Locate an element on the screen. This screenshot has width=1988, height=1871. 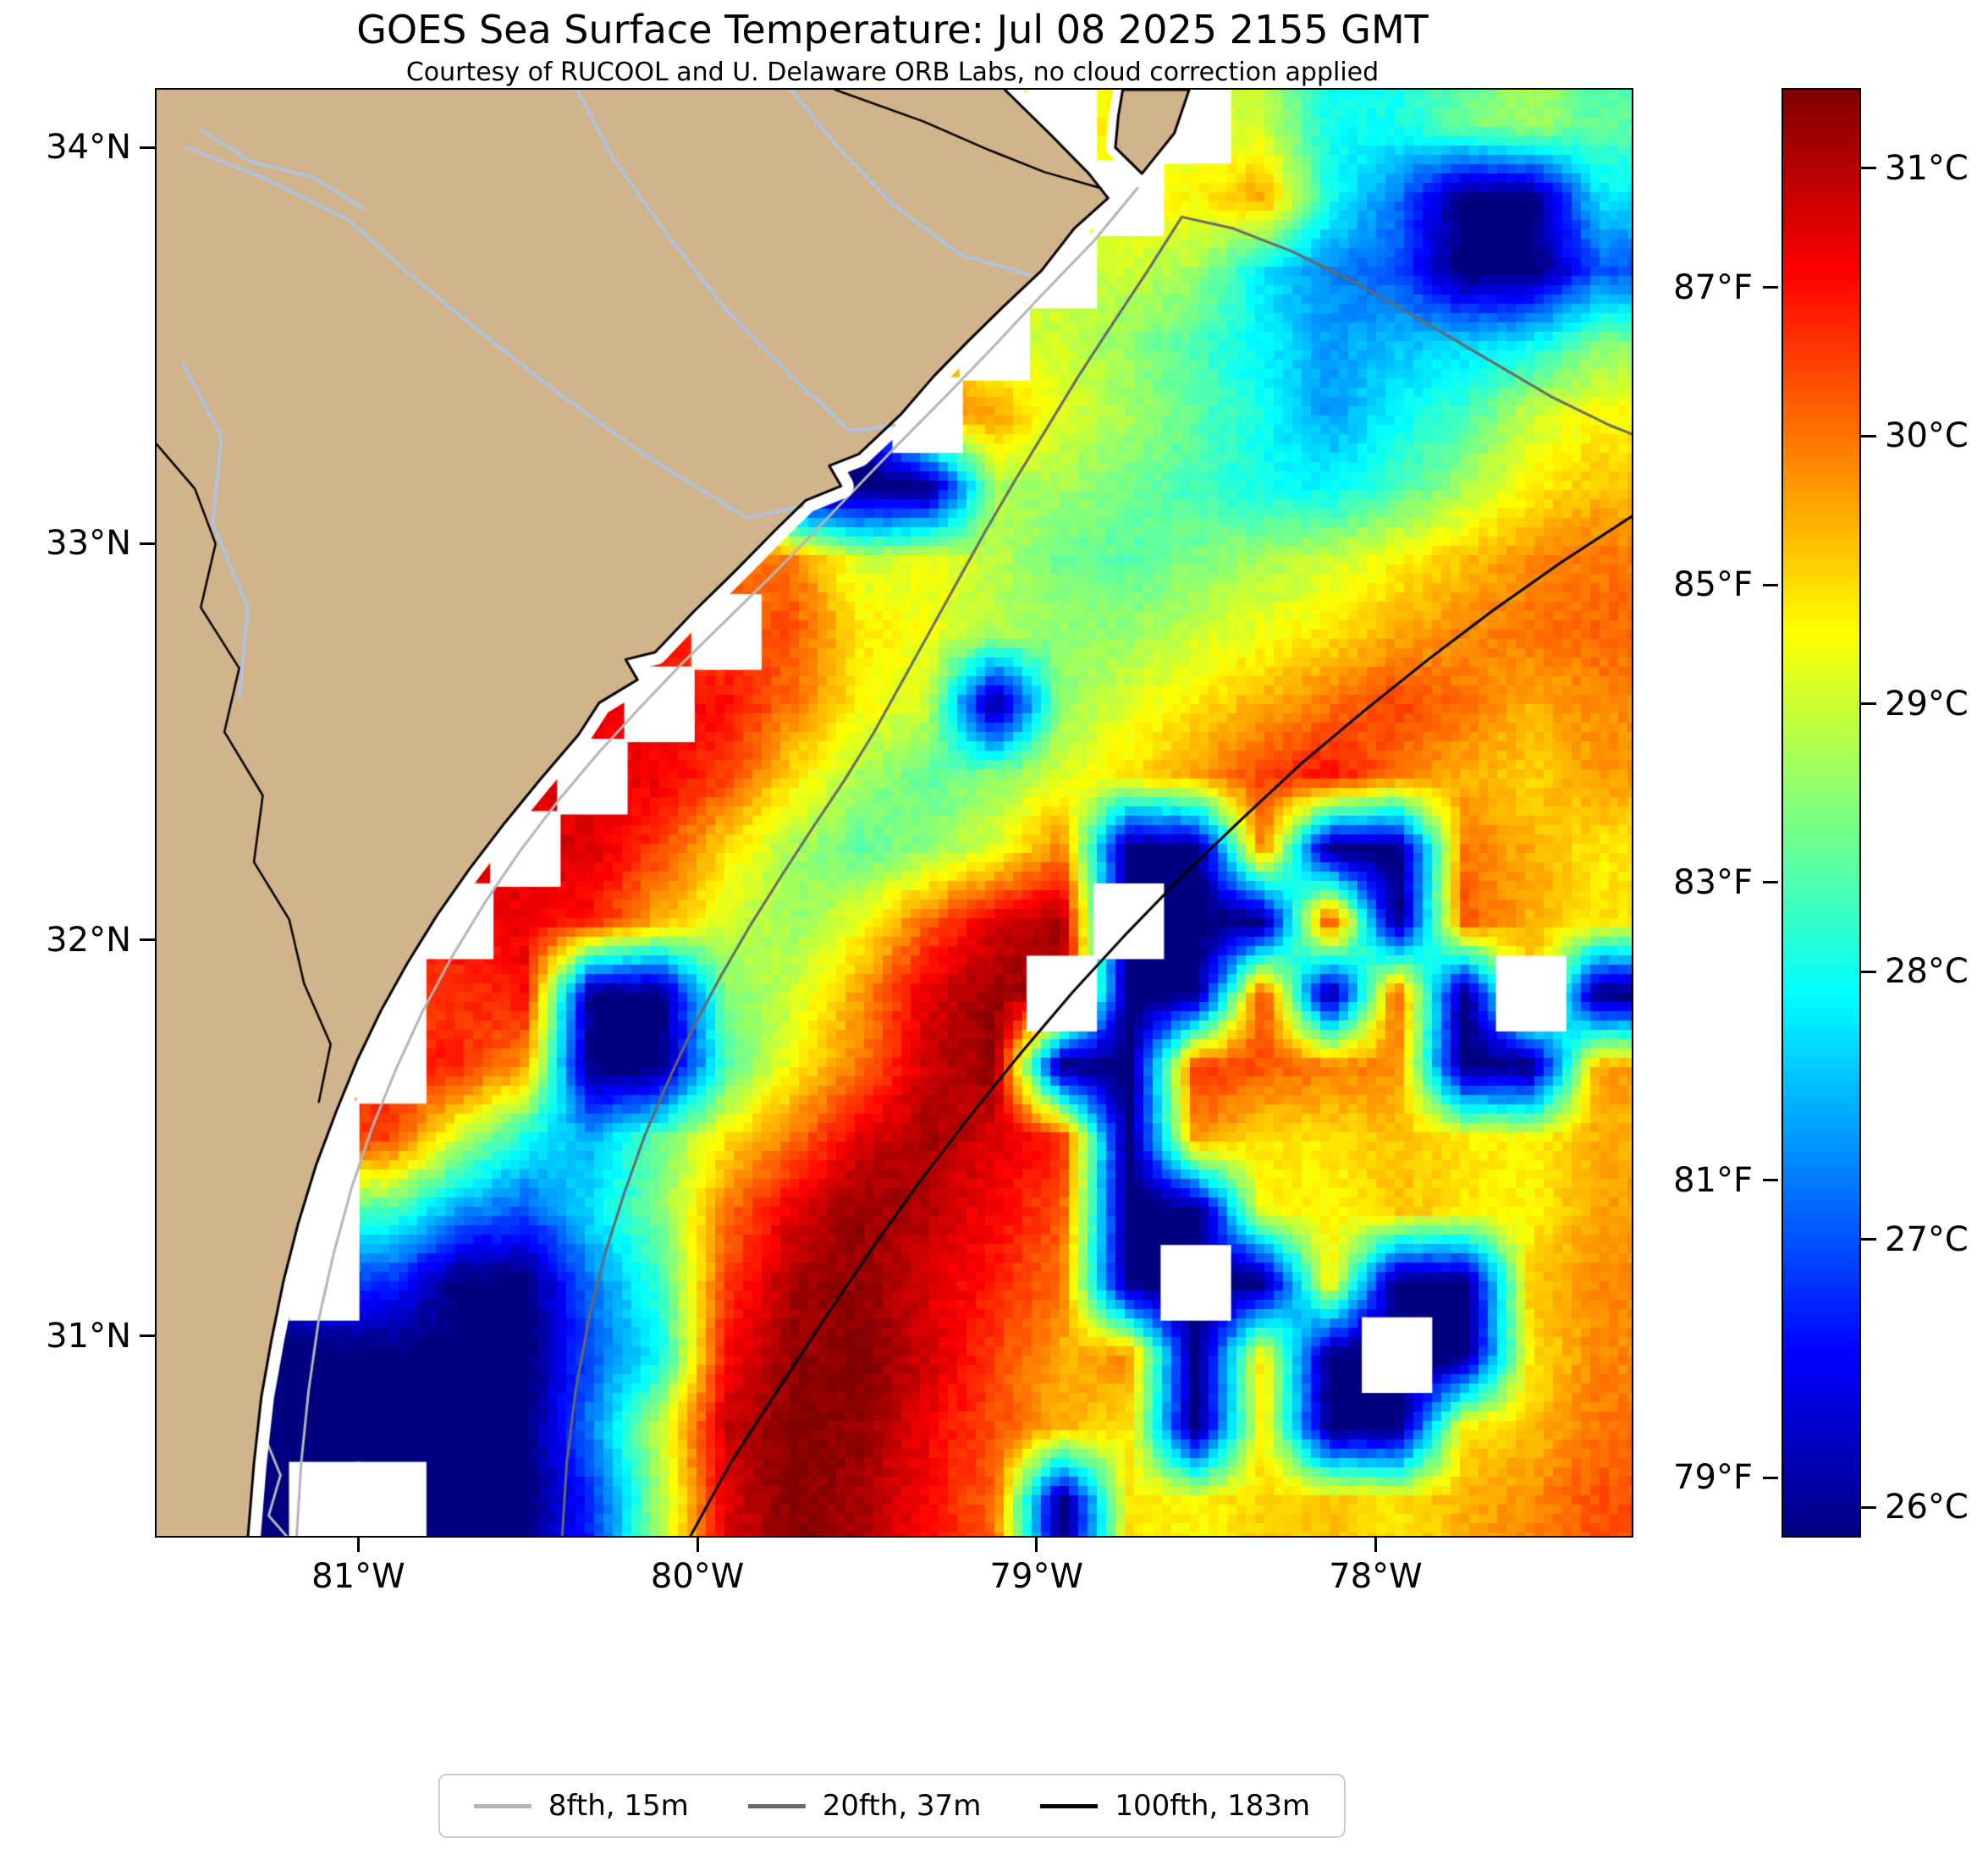
lon-tick-label: 79°W is located at coordinates (1036, 1576).